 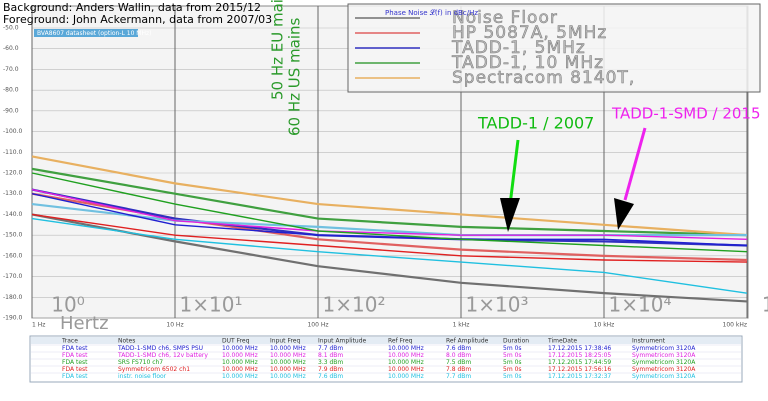 I want to click on table-header: Input Amplitude, so click(x=342, y=341).